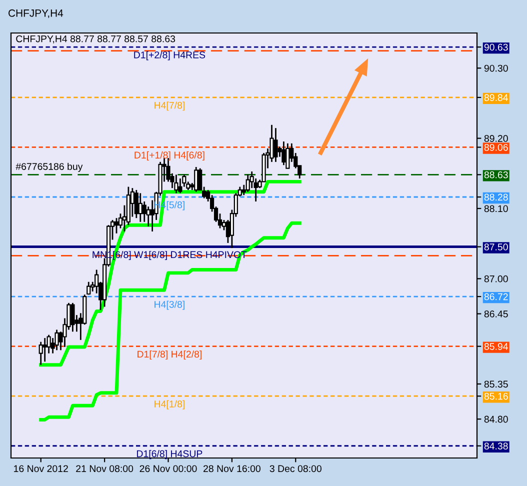 The image size is (527, 486). What do you see at coordinates (36, 13) in the screenshot?
I see `chart-title: CHFJPY,H4` at bounding box center [36, 13].